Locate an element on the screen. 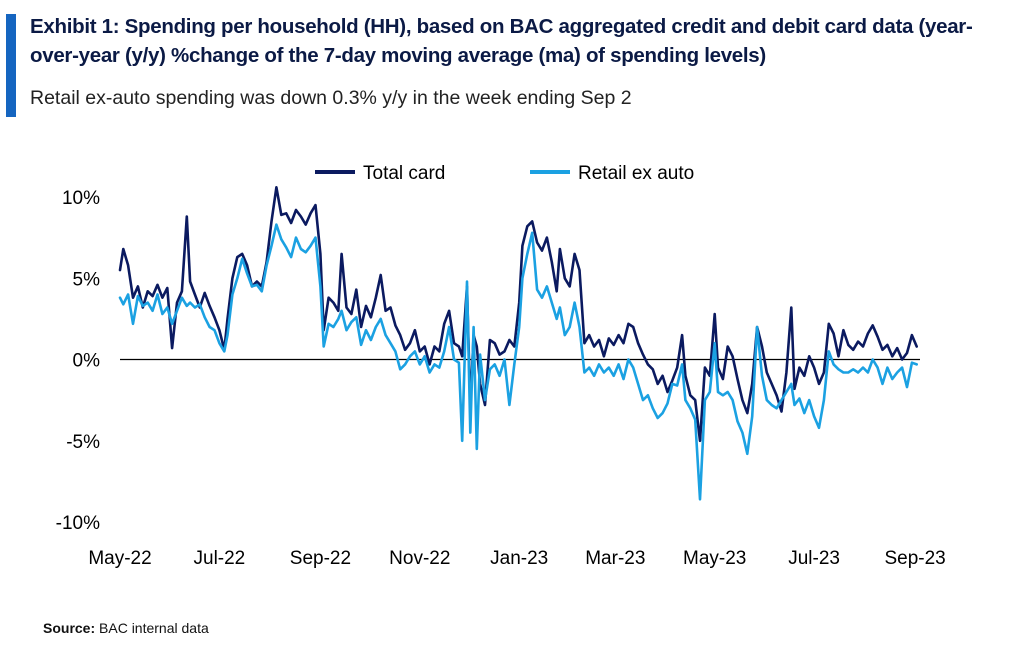 The width and height of the screenshot is (1024, 649). legend-label: Retail ex auto is located at coordinates (636, 173).